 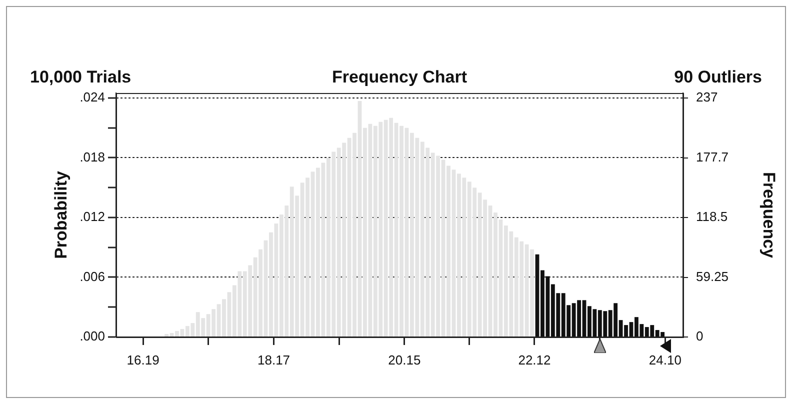 What do you see at coordinates (61, 214) in the screenshot?
I see `y-axis-title: Probability` at bounding box center [61, 214].